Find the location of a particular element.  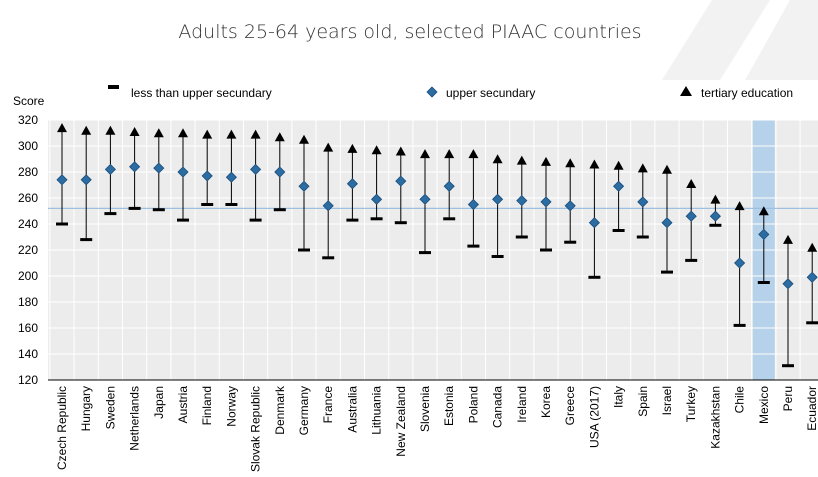

x-tick-label: Slovak Republic is located at coordinates (256, 429).